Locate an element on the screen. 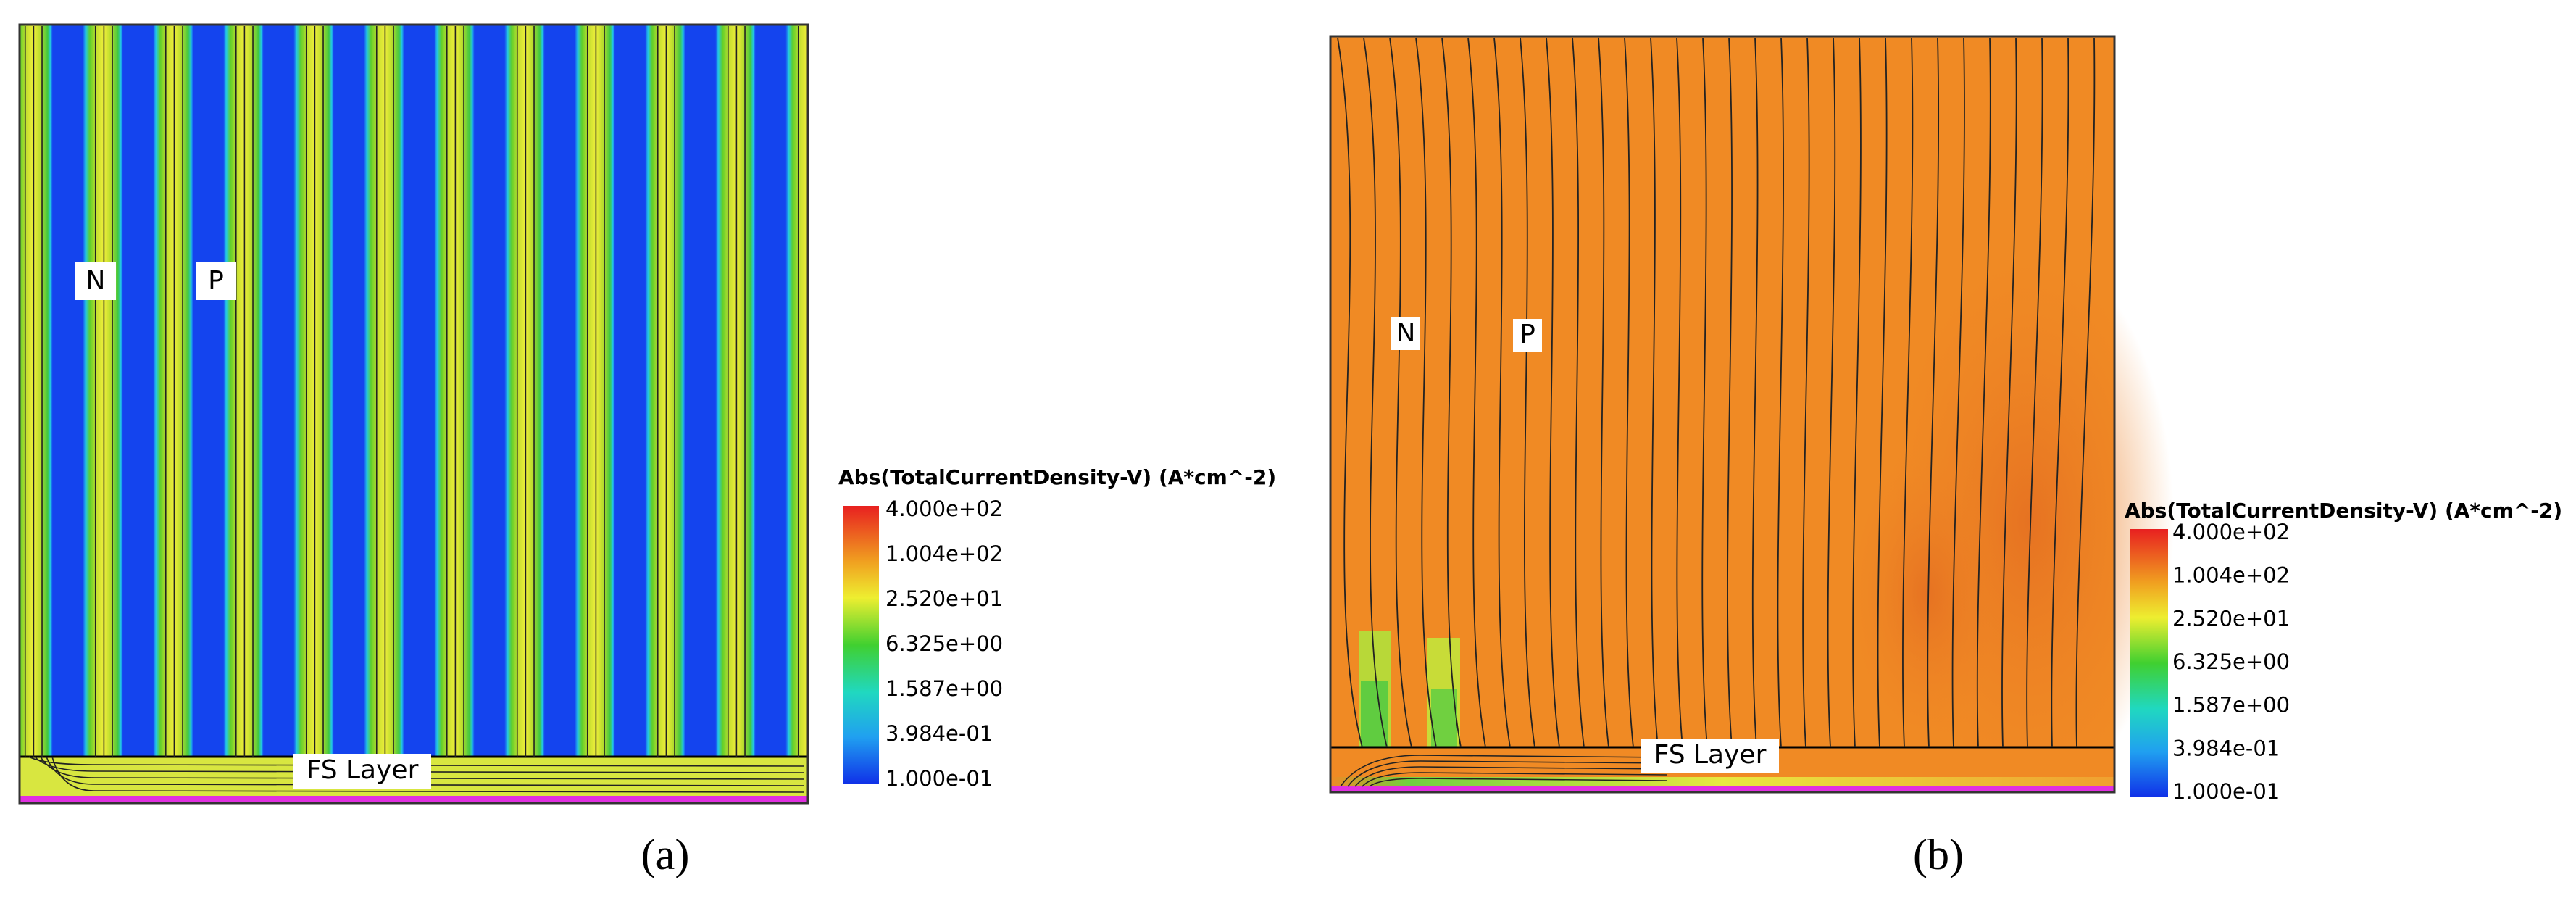 This screenshot has width=2576, height=906. high-density-zone is located at coordinates (1927, 594).